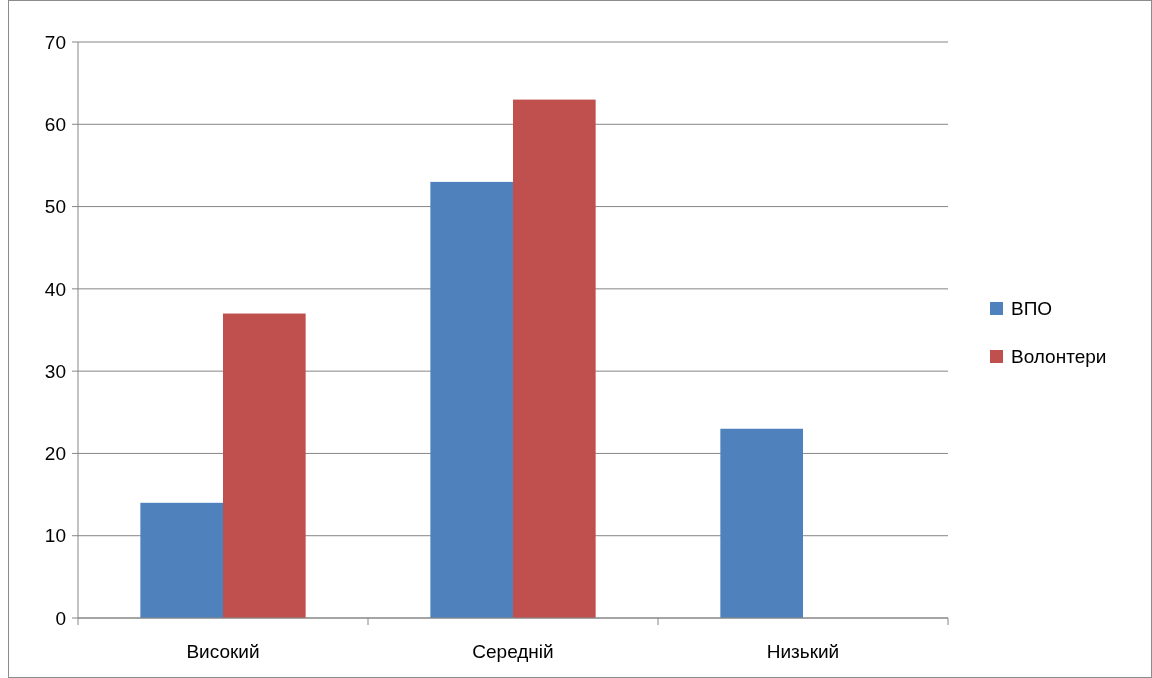  Describe the element at coordinates (55, 371) in the screenshot. I see `y-tick-label: 30` at that location.